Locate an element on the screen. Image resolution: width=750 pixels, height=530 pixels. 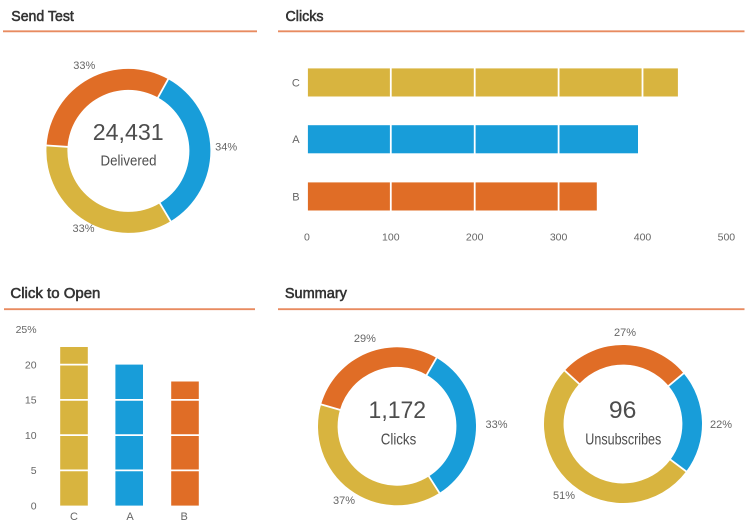
svg-text: Click to Open is located at coordinates (55, 294).